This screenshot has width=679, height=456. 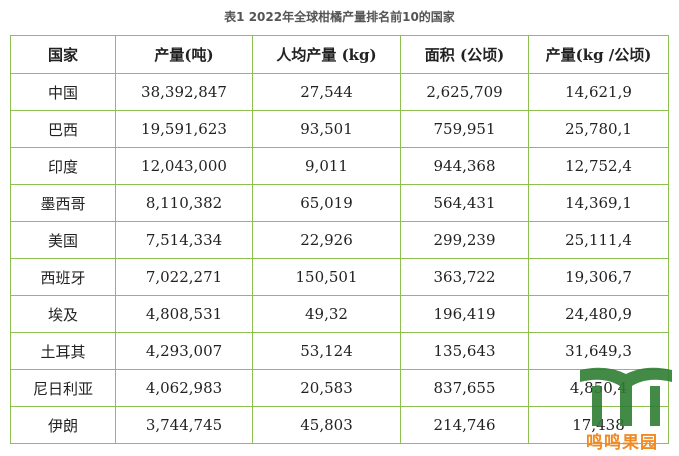 What do you see at coordinates (63, 166) in the screenshot?
I see `table-cell: 印度` at bounding box center [63, 166].